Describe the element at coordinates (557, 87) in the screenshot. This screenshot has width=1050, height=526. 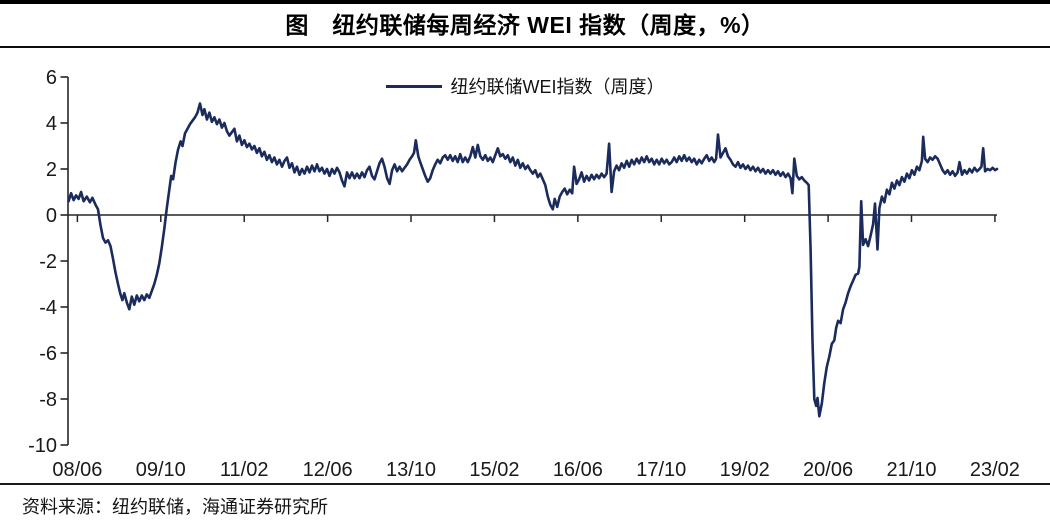
I see `legend-label: 纽约联储WEI指数（周度）` at that location.